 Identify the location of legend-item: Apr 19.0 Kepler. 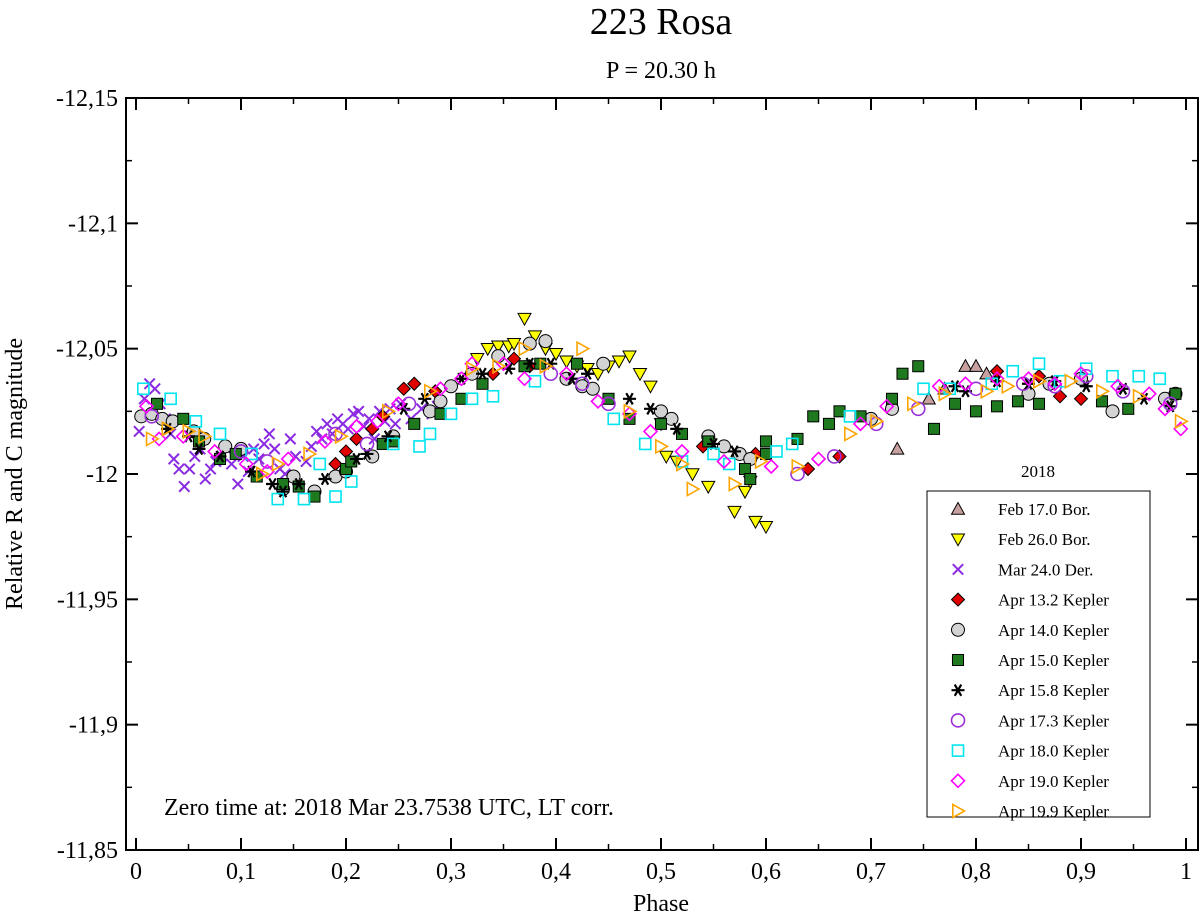
(1029, 781).